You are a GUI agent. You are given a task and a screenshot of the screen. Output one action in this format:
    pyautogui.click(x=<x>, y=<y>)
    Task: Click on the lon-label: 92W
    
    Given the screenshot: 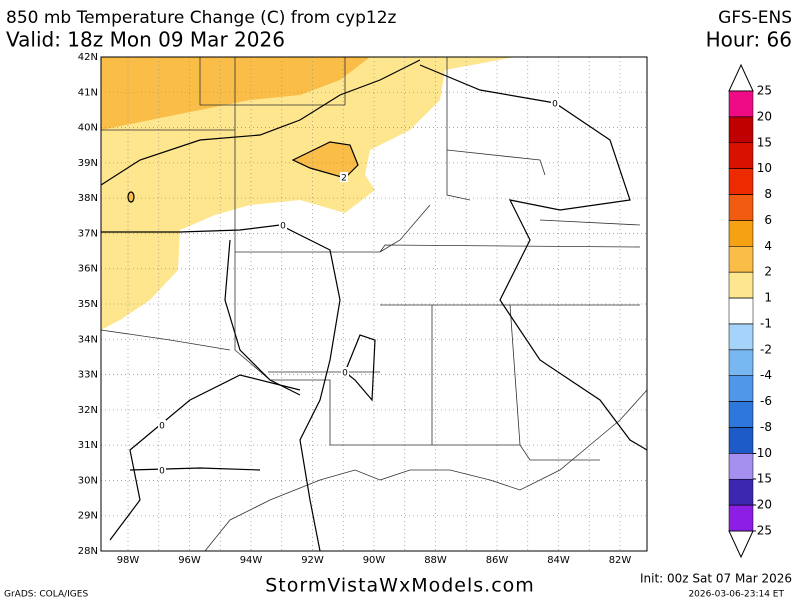 What is the action you would take?
    pyautogui.click(x=312, y=560)
    